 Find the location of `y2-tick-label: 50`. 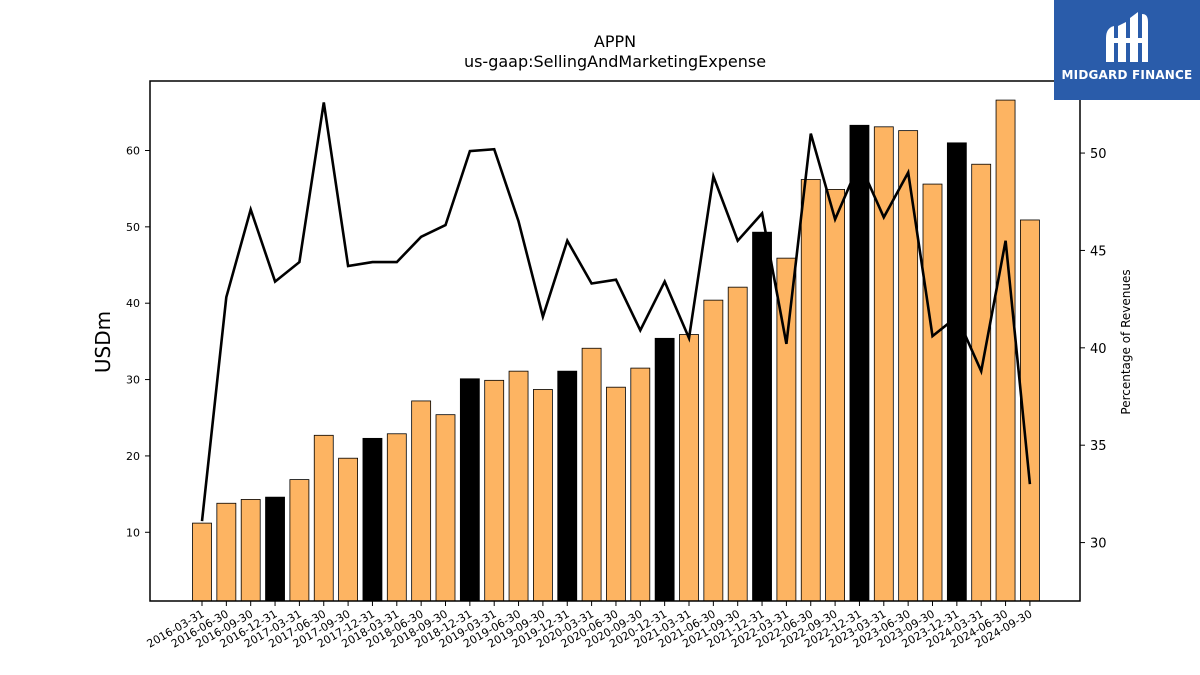

y2-tick-label: 50 is located at coordinates (1098, 154).